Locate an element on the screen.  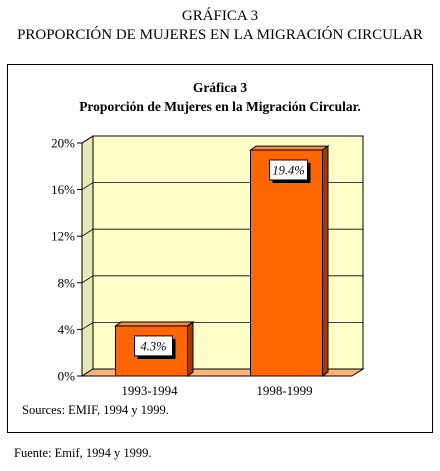
y-tick-label: 12% is located at coordinates (63, 236).